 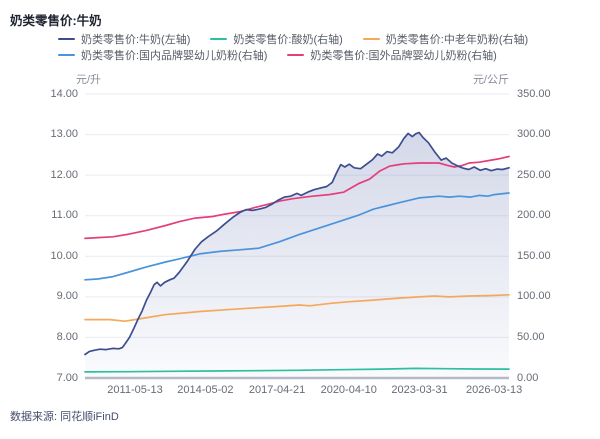 I want to click on y-axis-label-right: 350.00, so click(x=534, y=93).